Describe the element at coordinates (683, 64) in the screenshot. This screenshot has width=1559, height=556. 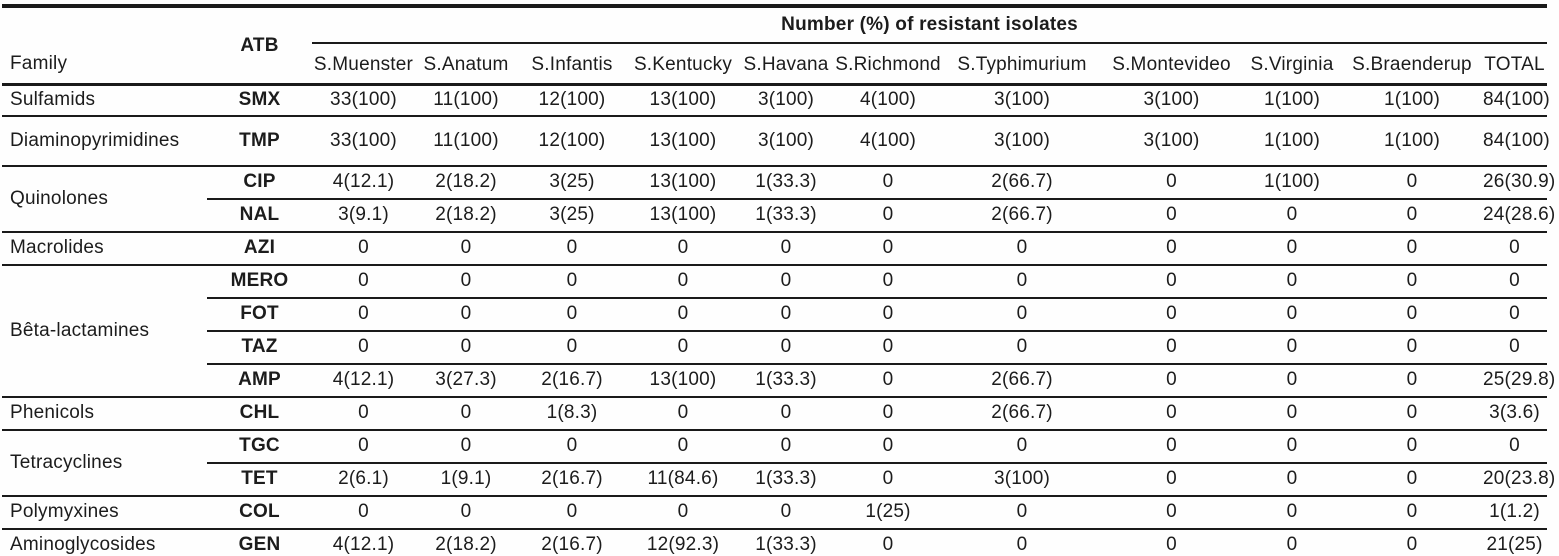
I see `serotype-header: S.Kentucky` at that location.